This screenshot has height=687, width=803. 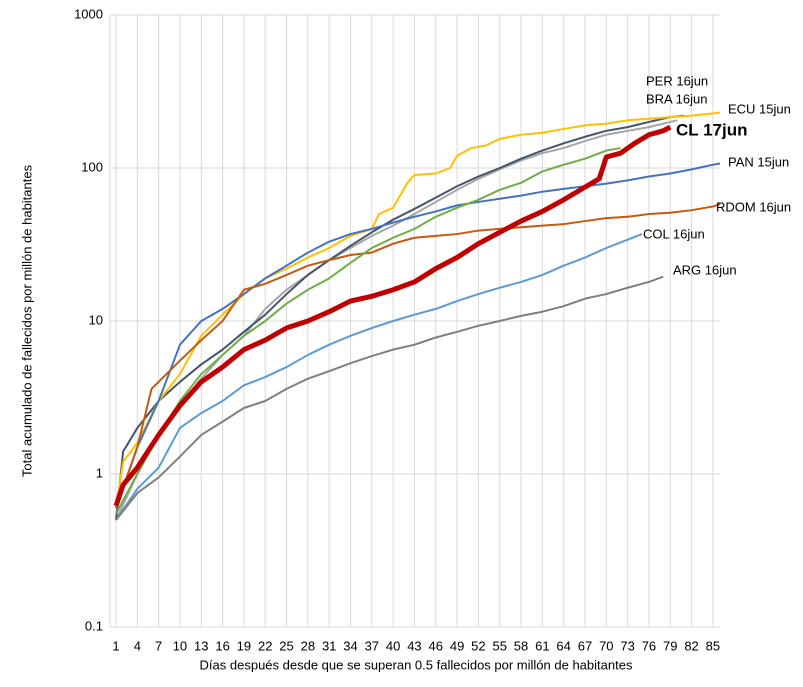 What do you see at coordinates (711, 129) in the screenshot?
I see `series-label: CL 17jun` at bounding box center [711, 129].